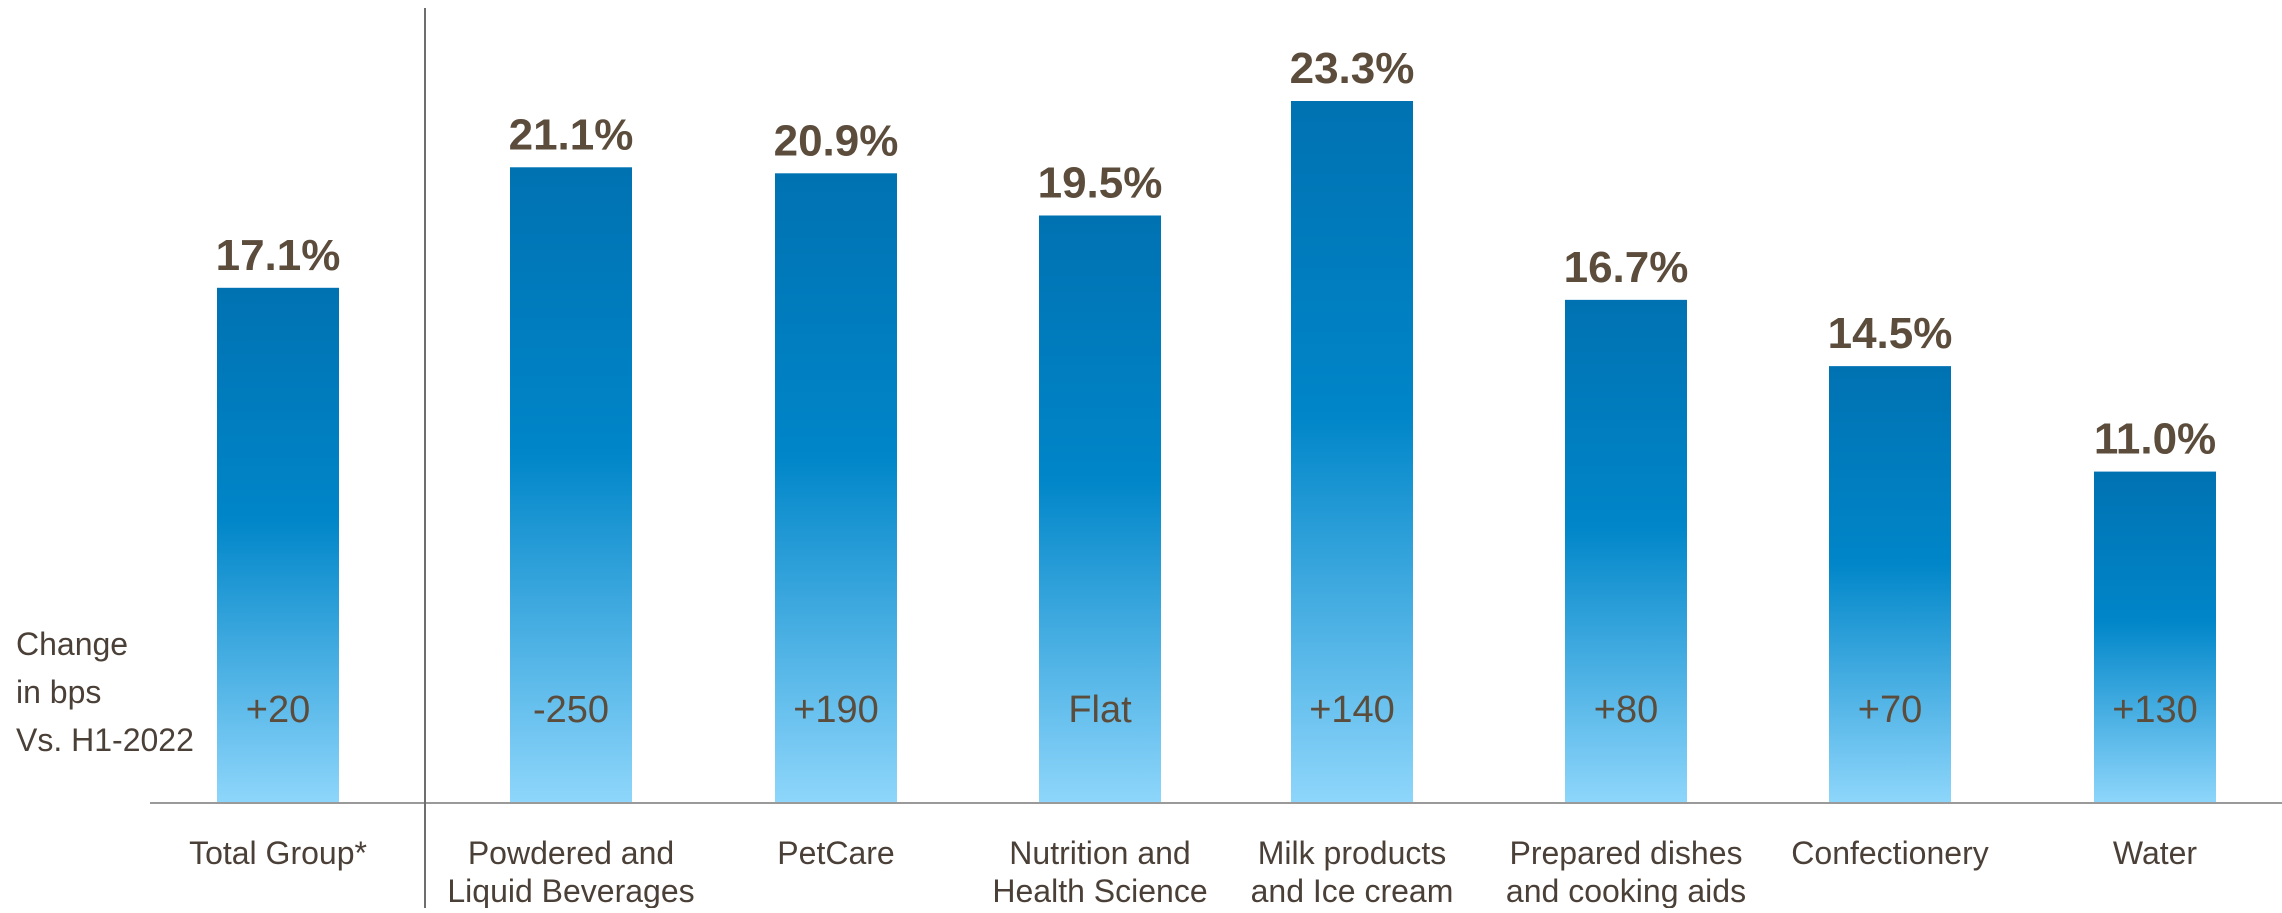  I want to click on category-label: Total Group*, so click(278, 853).